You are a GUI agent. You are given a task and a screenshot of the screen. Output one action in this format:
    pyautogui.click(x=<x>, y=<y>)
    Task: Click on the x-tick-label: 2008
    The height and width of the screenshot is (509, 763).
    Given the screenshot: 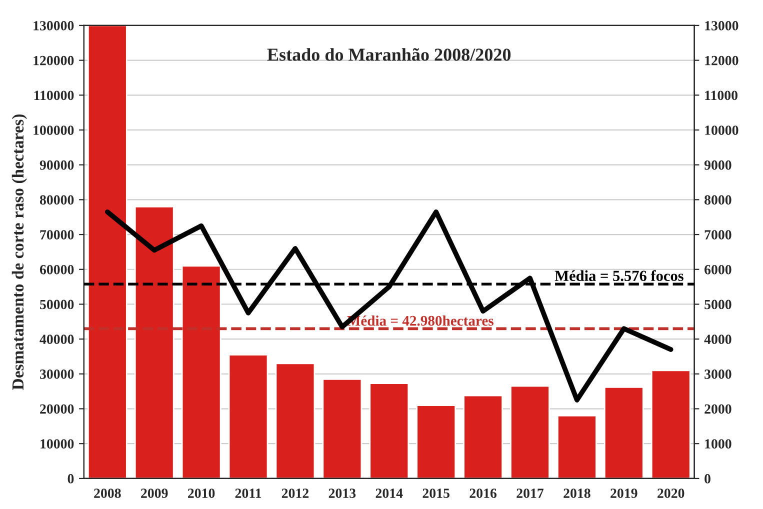 What is the action you would take?
    pyautogui.click(x=107, y=493)
    